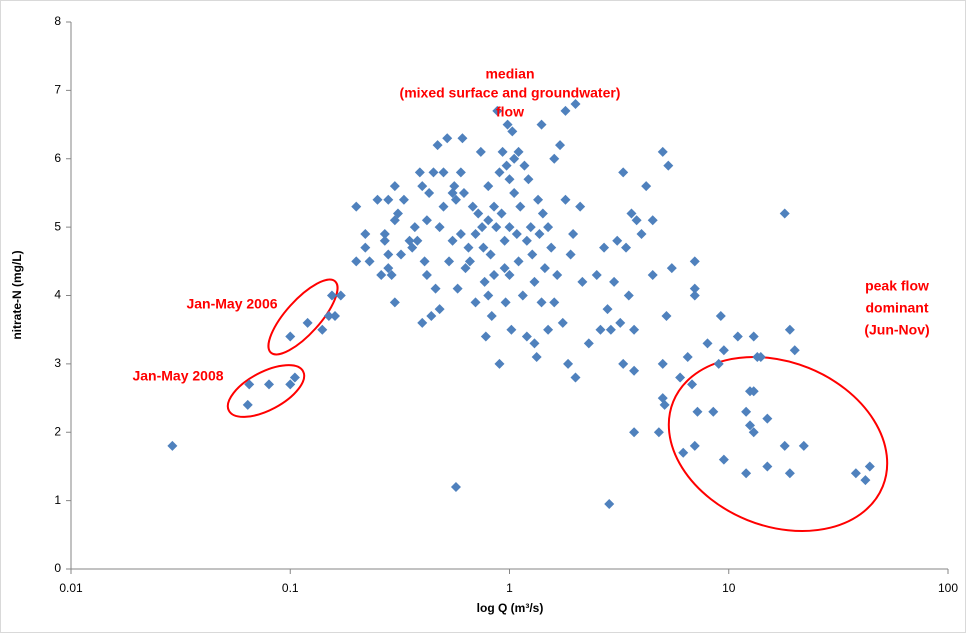 The width and height of the screenshot is (966, 638). What do you see at coordinates (897, 308) in the screenshot?
I see `annotation: dominant` at bounding box center [897, 308].